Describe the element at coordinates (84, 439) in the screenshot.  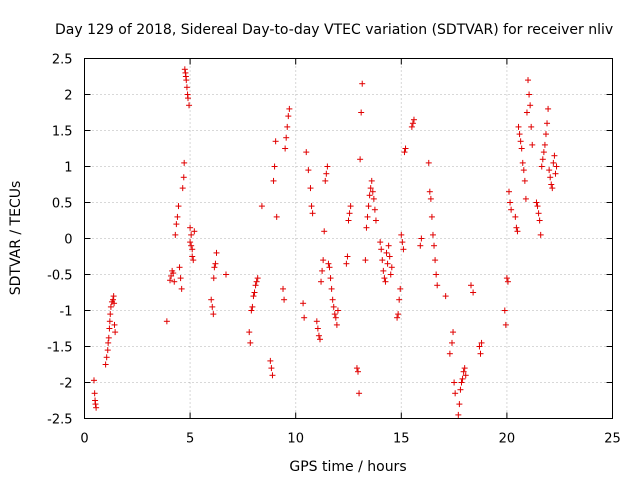
I see `x-tick-label: 0` at that location.